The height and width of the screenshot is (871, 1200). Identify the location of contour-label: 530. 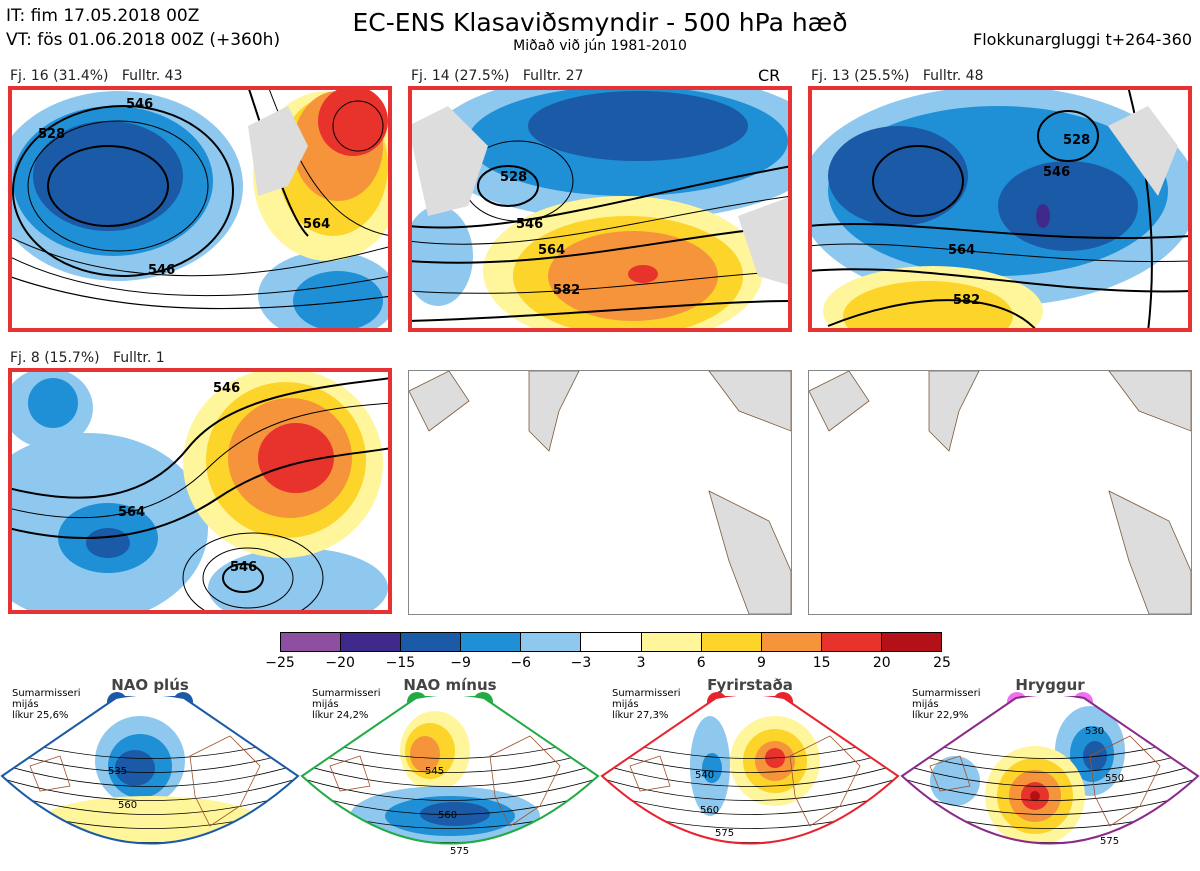
(1094, 731).